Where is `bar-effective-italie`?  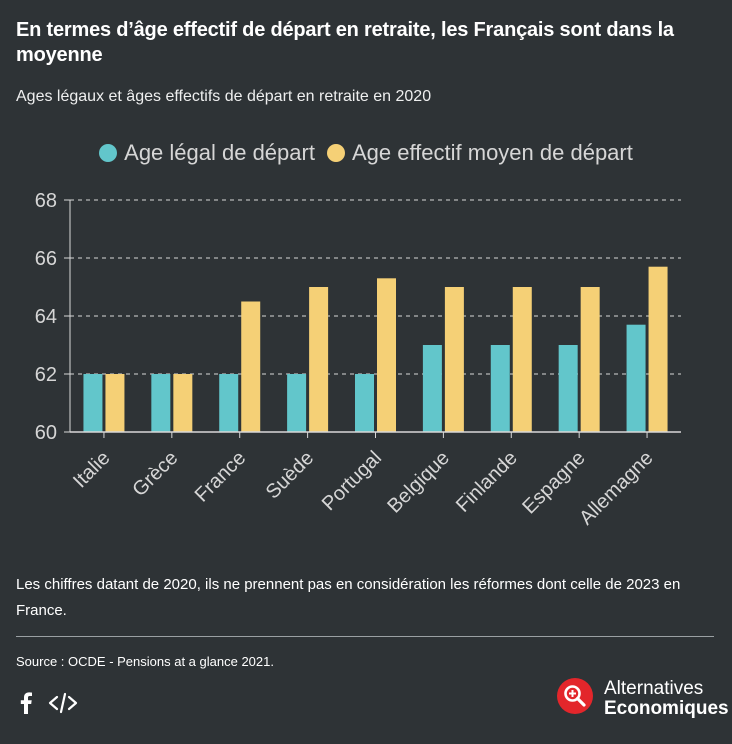
bar-effective-italie is located at coordinates (115, 403).